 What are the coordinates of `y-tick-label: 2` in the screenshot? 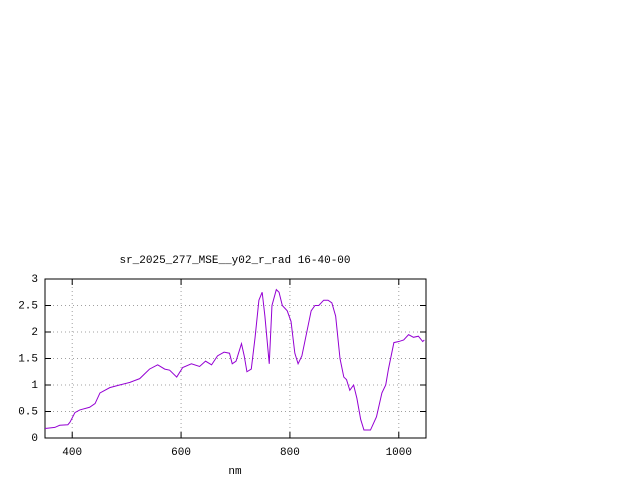 It's located at (34, 333).